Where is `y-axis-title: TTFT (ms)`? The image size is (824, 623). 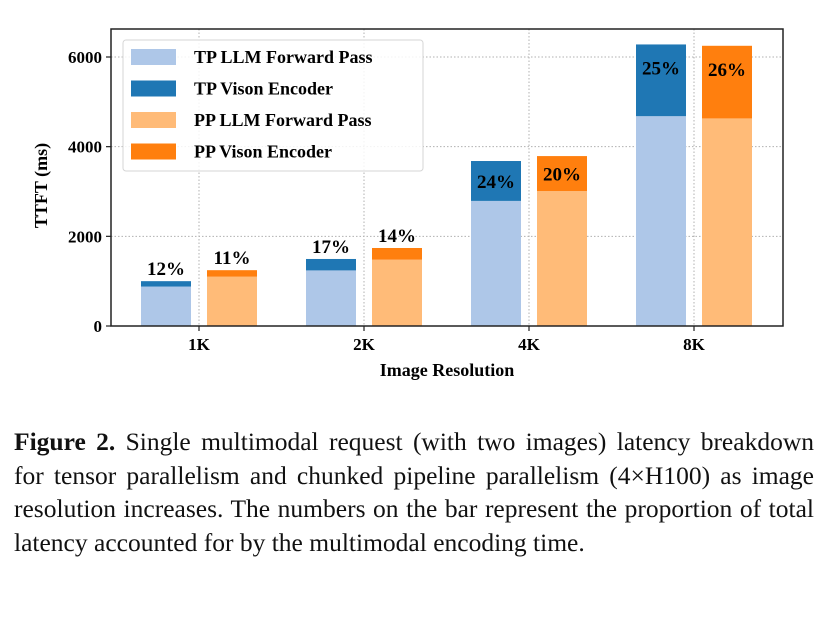 y-axis-title: TTFT (ms) is located at coordinates (41, 185).